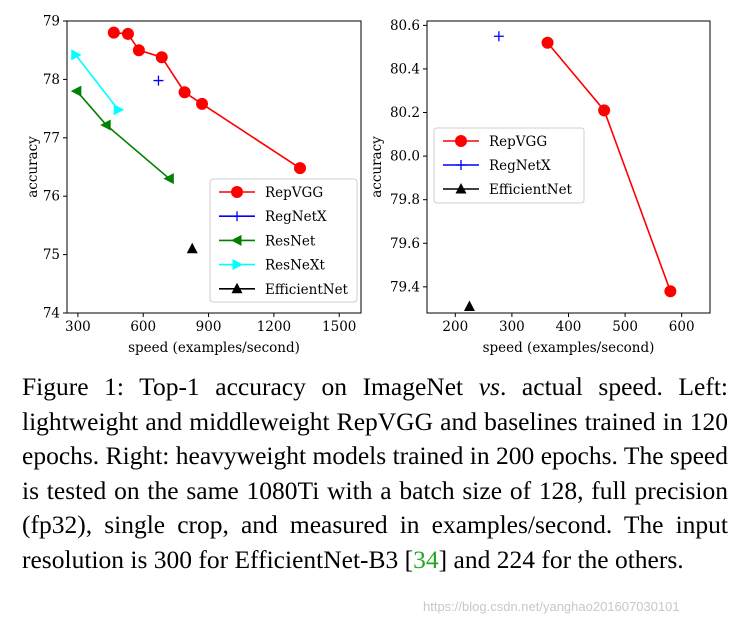  Describe the element at coordinates (274, 327) in the screenshot. I see `x-tick-label: 1200` at that location.